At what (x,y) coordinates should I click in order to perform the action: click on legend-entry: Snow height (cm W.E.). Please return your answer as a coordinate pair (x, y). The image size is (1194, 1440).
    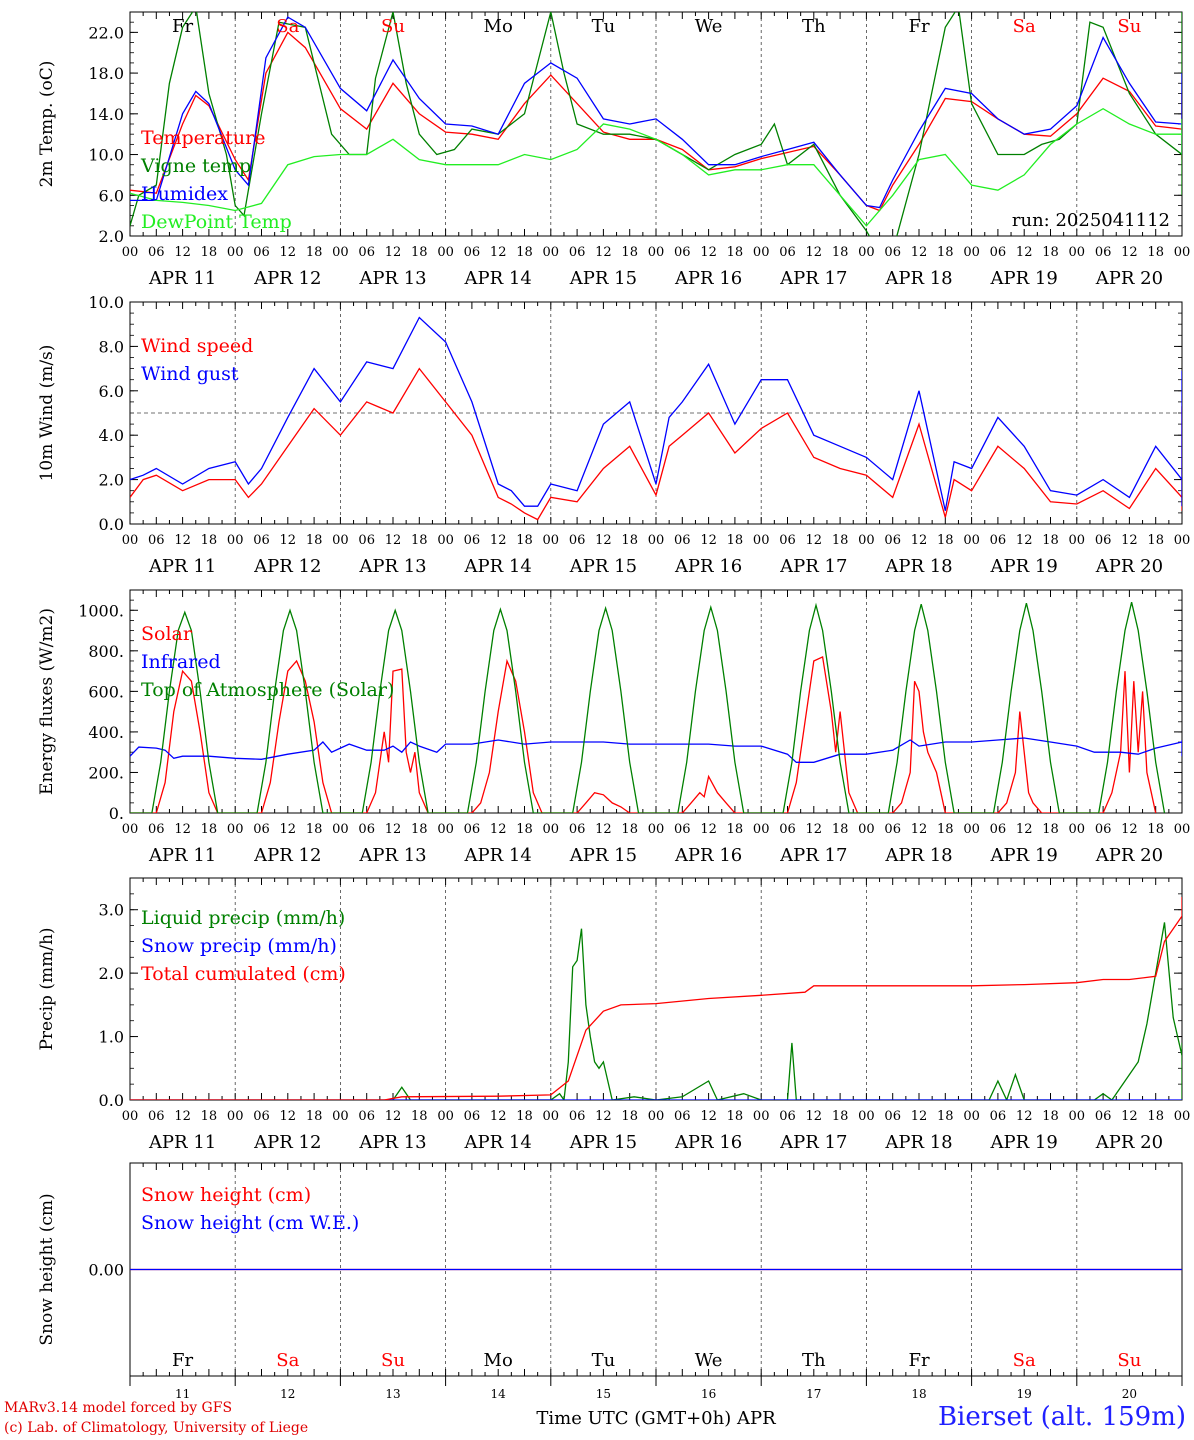
    Looking at the image, I should click on (250, 1223).